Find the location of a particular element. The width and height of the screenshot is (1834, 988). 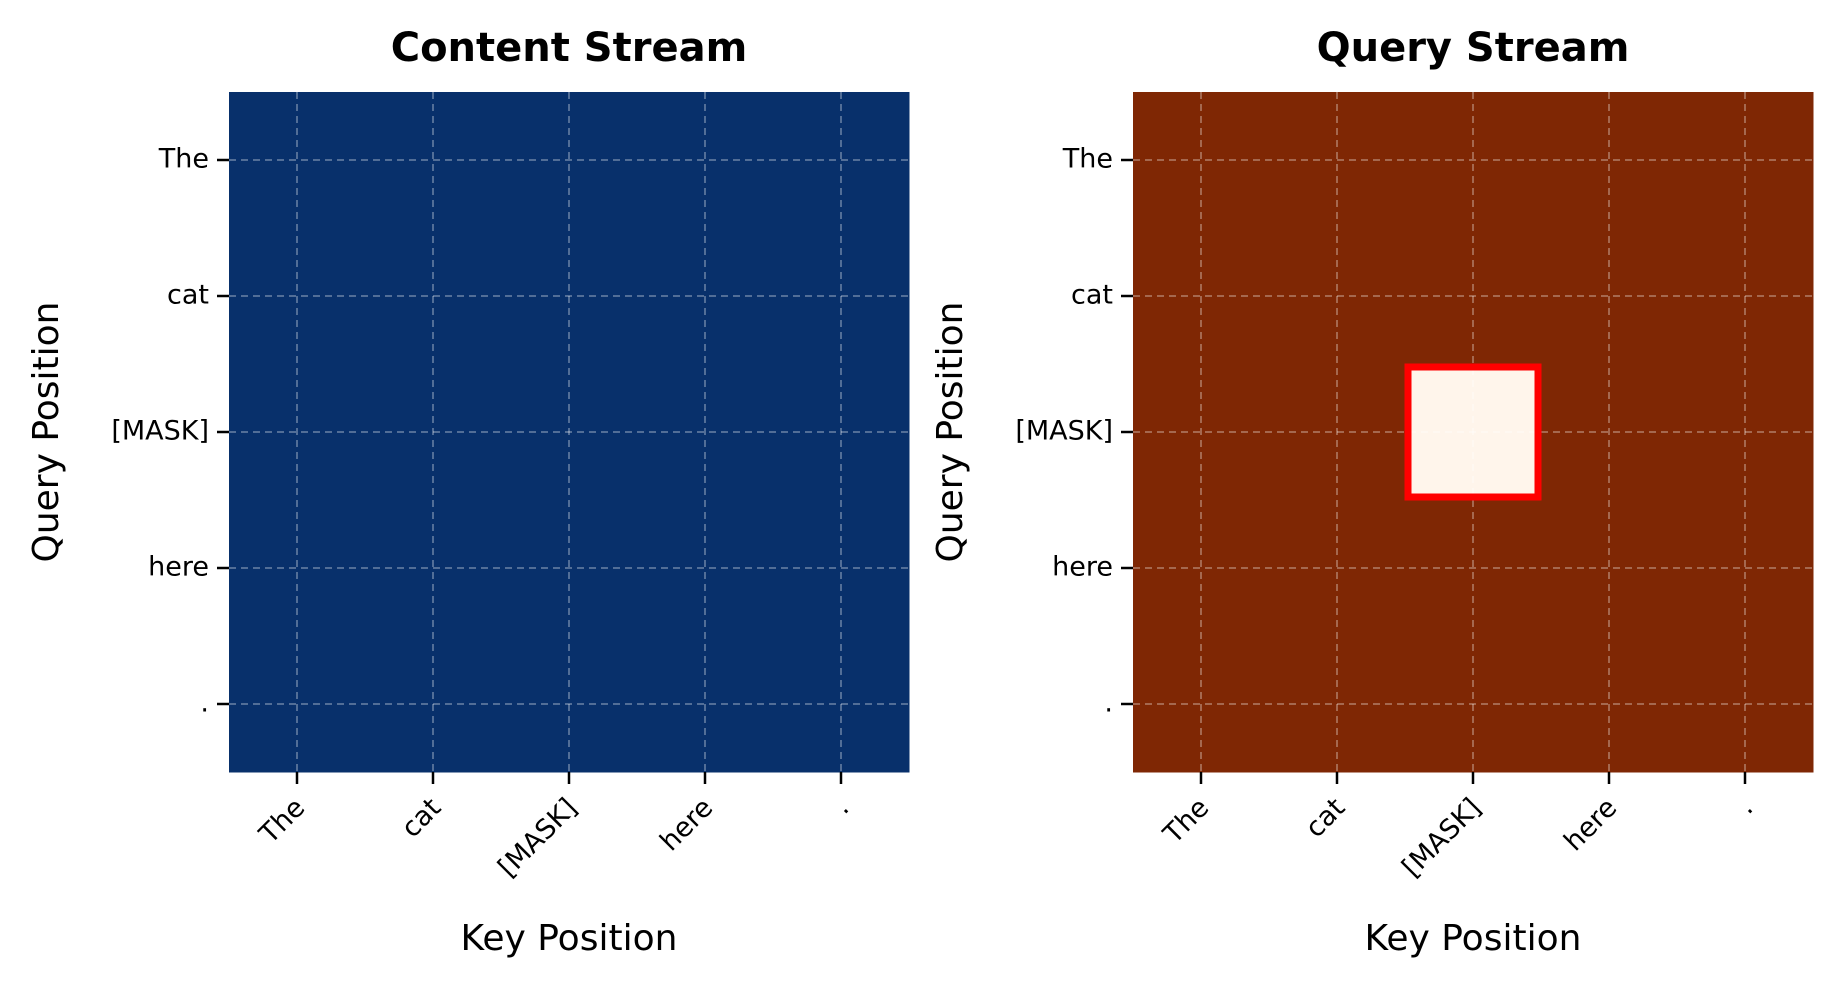

highlight-box is located at coordinates (1473, 432).